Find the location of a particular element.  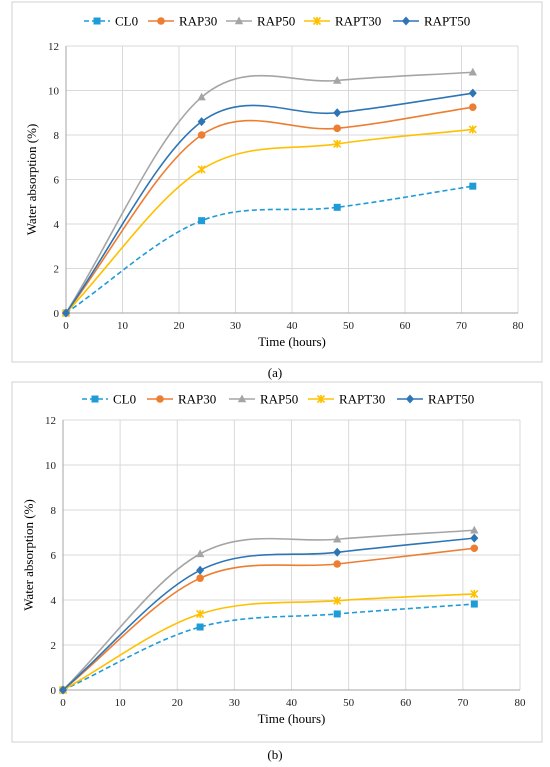

panel-label: (a) is located at coordinates (275, 372).